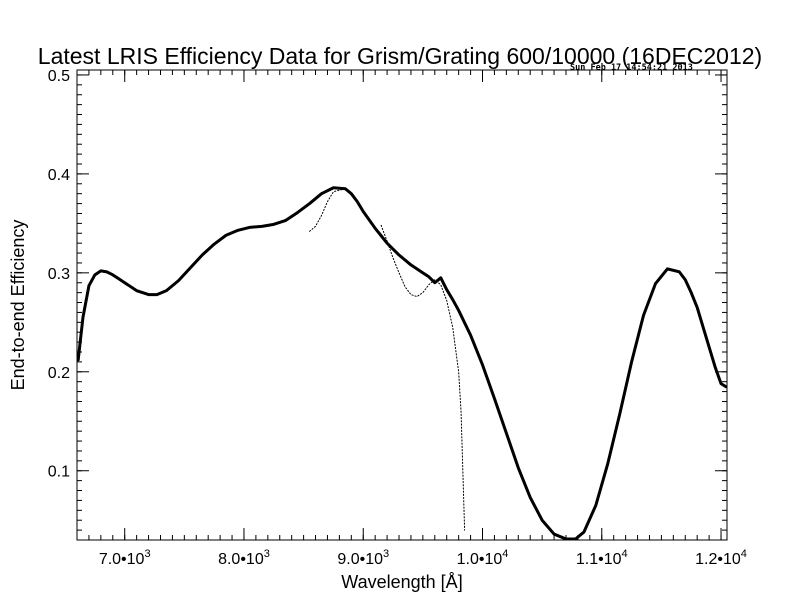 This screenshot has height=612, width=792. What do you see at coordinates (18, 305) in the screenshot?
I see `y-axis-label: End-to-end Efficiency` at bounding box center [18, 305].